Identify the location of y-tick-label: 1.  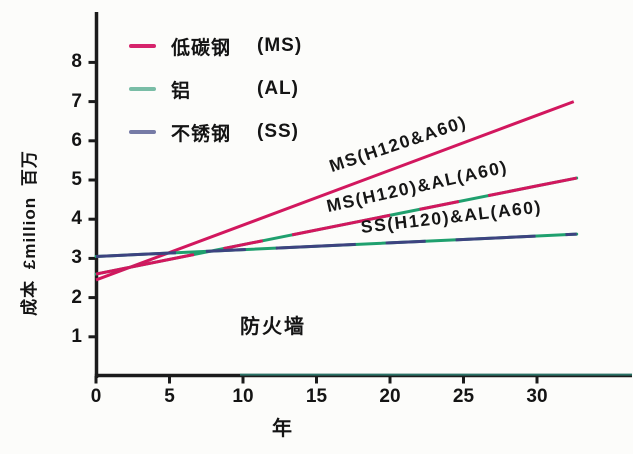
(76, 336).